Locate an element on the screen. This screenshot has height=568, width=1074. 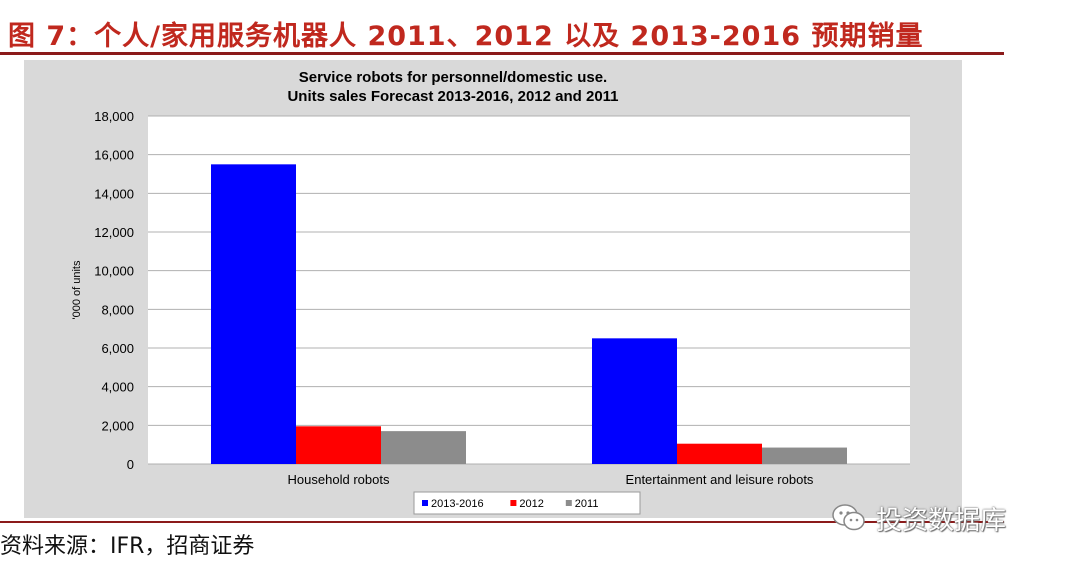
legend-box is located at coordinates (527, 503).